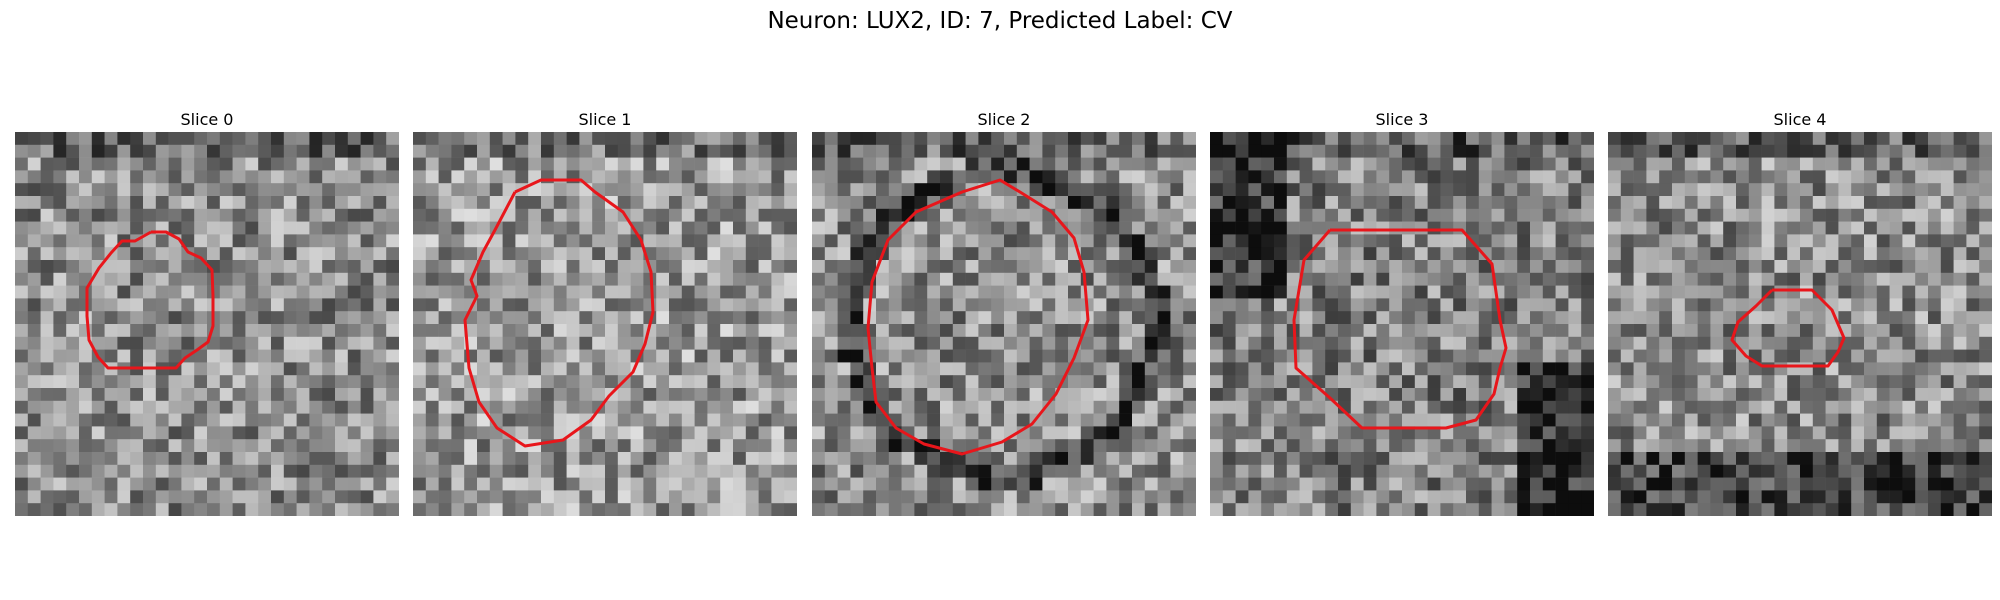  What do you see at coordinates (1800, 119) in the screenshot?
I see `slice-title: Slice 4` at bounding box center [1800, 119].